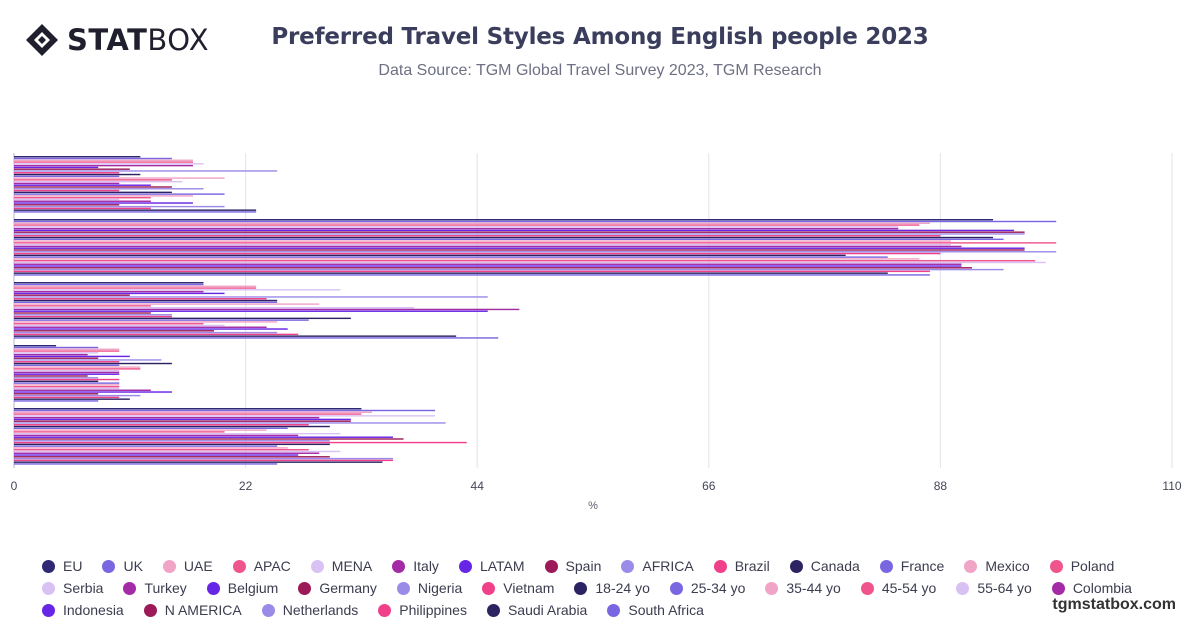  I want to click on legend-item-france: France, so click(911, 566).